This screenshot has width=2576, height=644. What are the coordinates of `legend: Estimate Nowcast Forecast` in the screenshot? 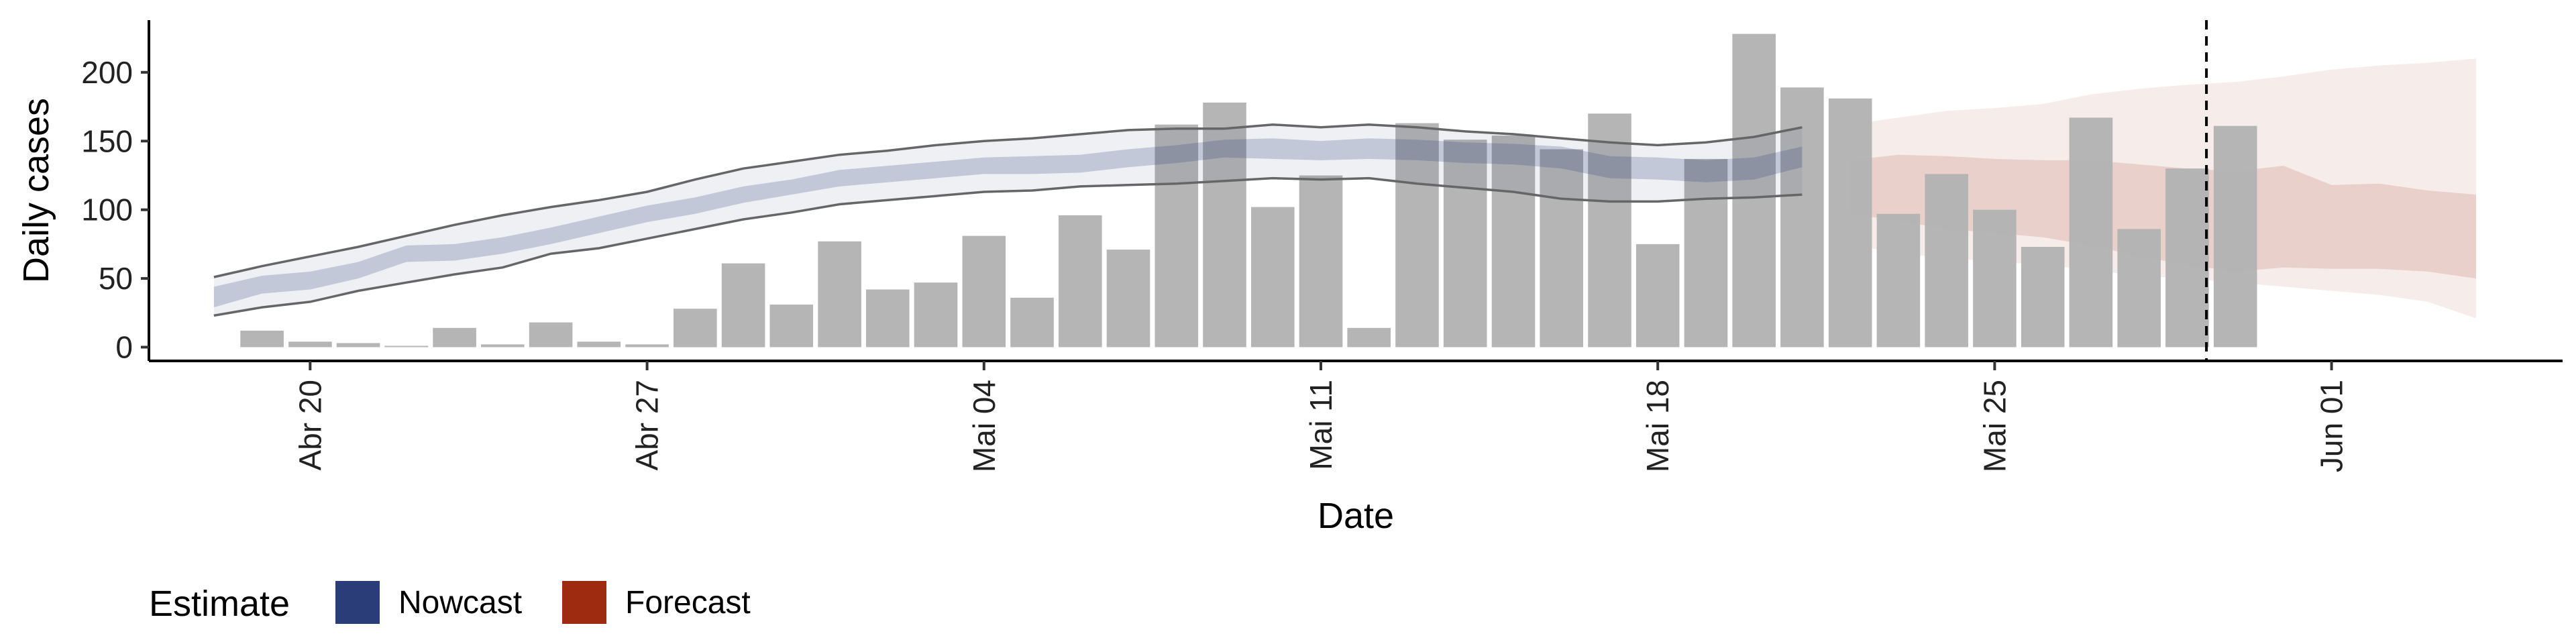 It's located at (450, 602).